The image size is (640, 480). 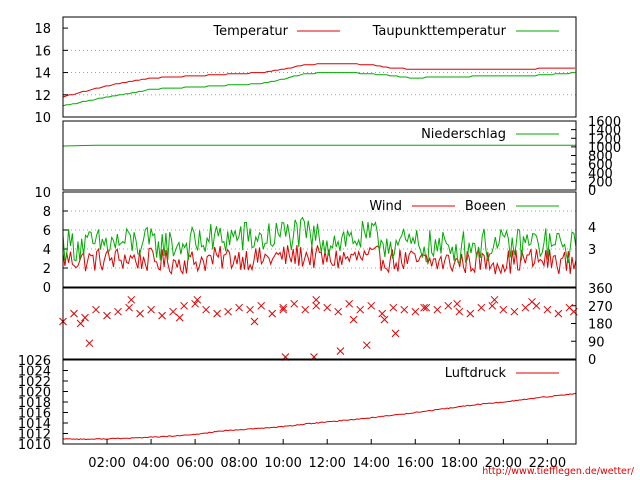 I want to click on y-tick-label: 4, so click(x=47, y=250).